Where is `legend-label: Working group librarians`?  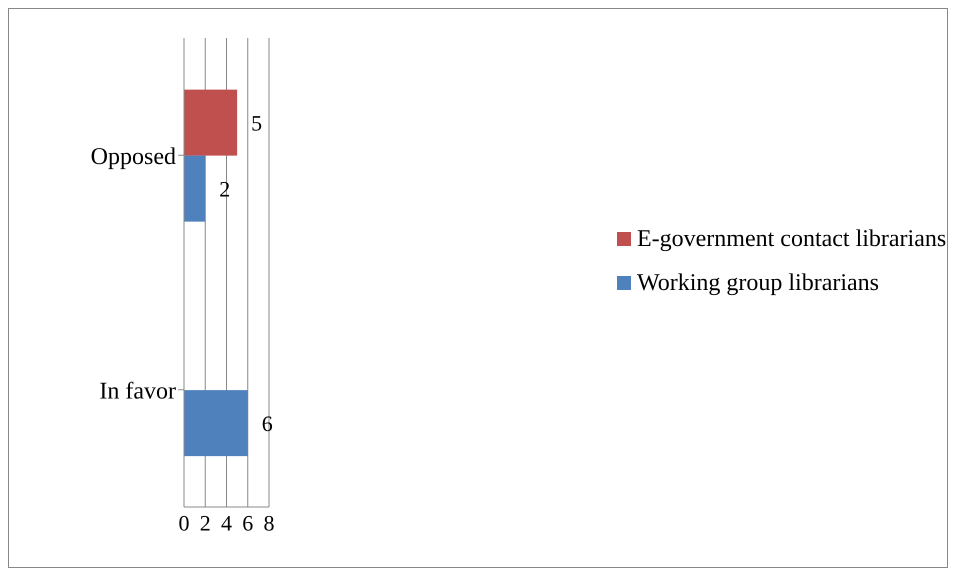
legend-label: Working group librarians is located at coordinates (758, 283).